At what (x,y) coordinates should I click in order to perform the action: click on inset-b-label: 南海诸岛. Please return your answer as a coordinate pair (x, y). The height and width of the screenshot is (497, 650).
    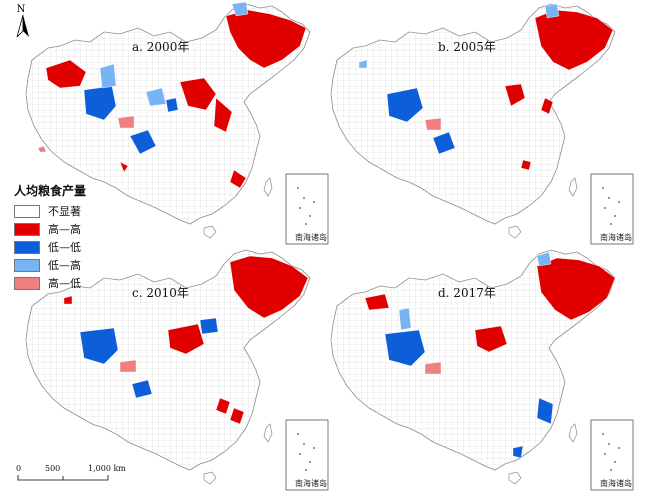
    Looking at the image, I should click on (616, 237).